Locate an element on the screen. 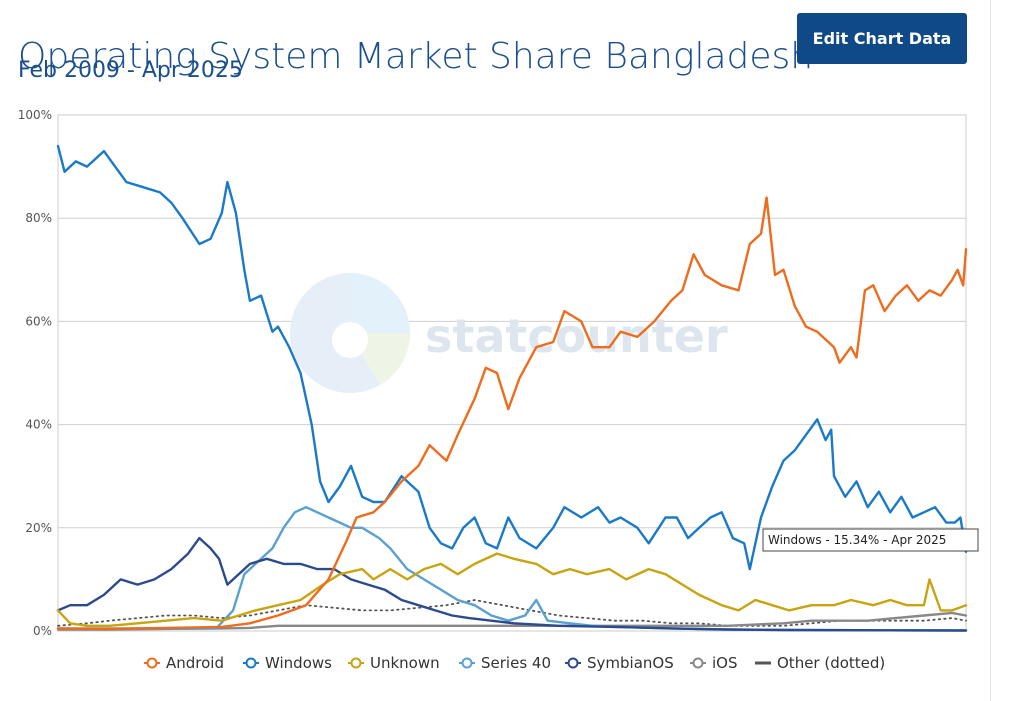 The width and height of the screenshot is (1028, 701). legend-label: Unknown is located at coordinates (405, 663).